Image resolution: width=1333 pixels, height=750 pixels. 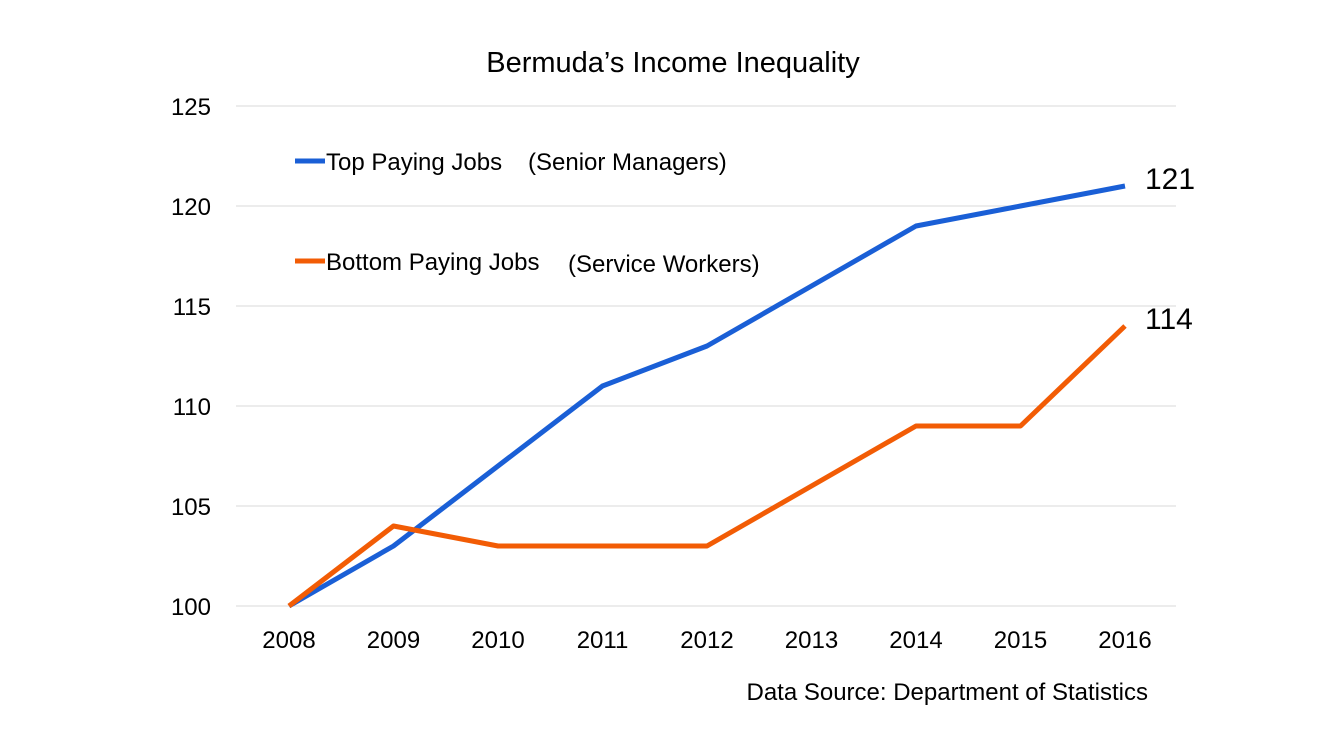 What do you see at coordinates (811, 640) in the screenshot?
I see `x-tick-label: 2013` at bounding box center [811, 640].